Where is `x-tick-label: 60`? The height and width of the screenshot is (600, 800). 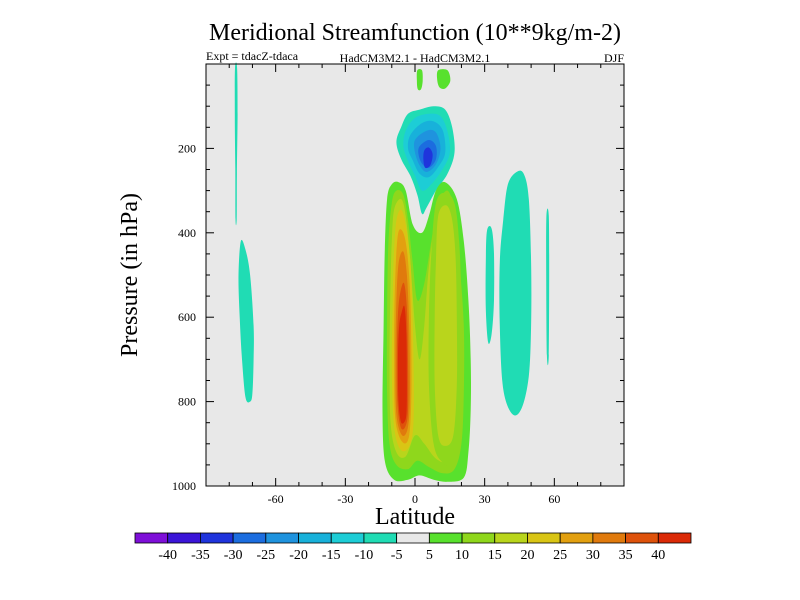
x-tick-label: 60 is located at coordinates (554, 499).